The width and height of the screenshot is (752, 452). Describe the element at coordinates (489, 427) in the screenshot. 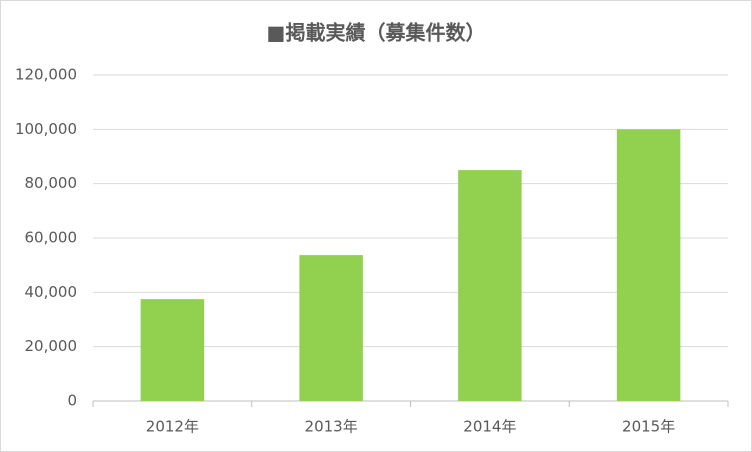

I see `x-tick-label: 2014年` at that location.